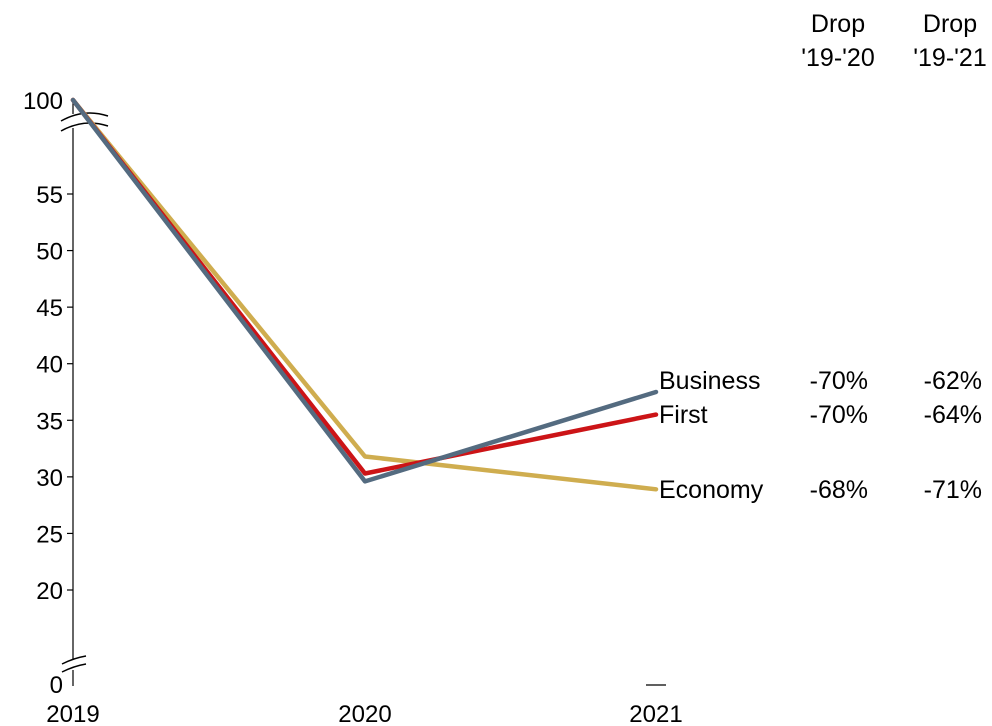 The width and height of the screenshot is (992, 726). What do you see at coordinates (709, 381) in the screenshot?
I see `series-label-business: Business` at bounding box center [709, 381].